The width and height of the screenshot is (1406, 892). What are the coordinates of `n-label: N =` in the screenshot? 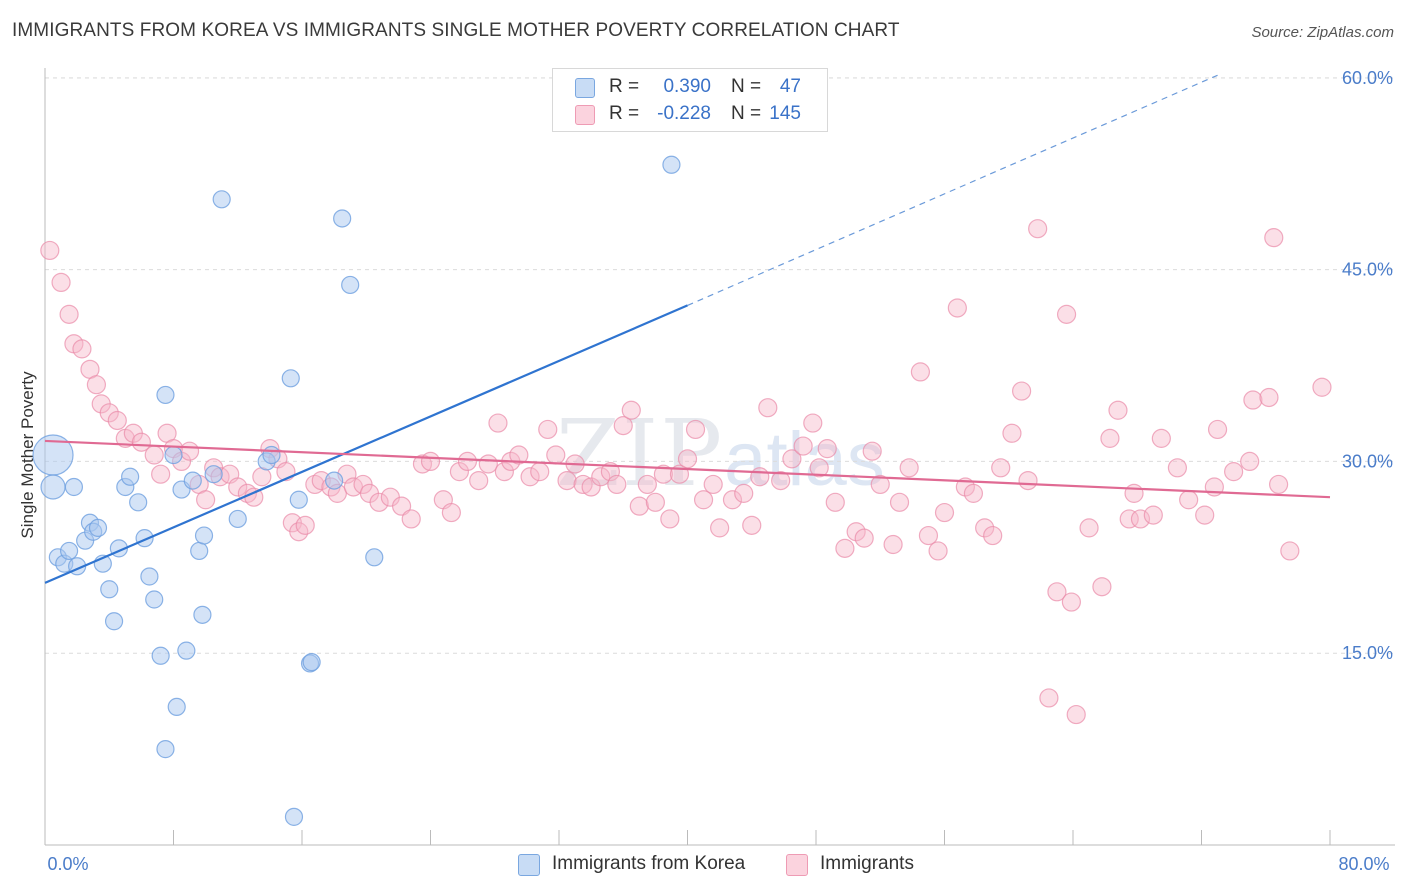 It's located at (746, 113).